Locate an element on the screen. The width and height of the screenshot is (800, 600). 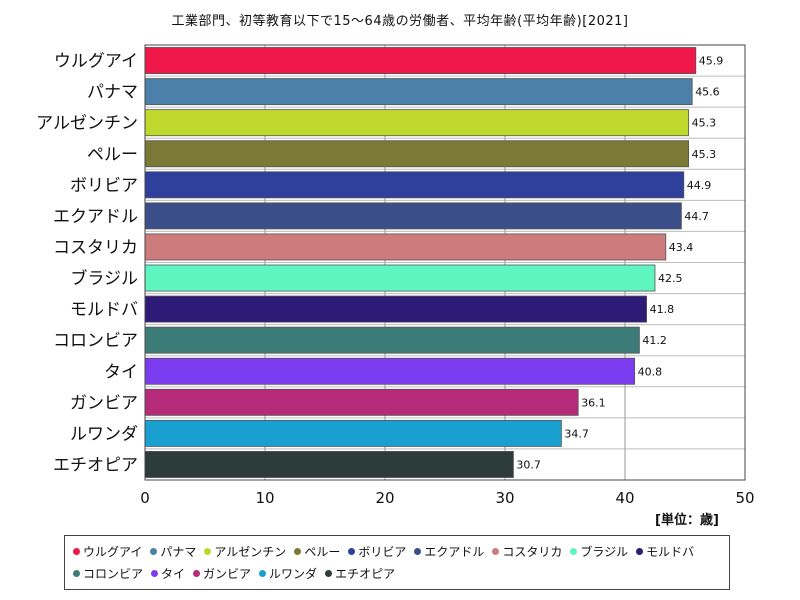
category-label: ペルー is located at coordinates (112, 155).